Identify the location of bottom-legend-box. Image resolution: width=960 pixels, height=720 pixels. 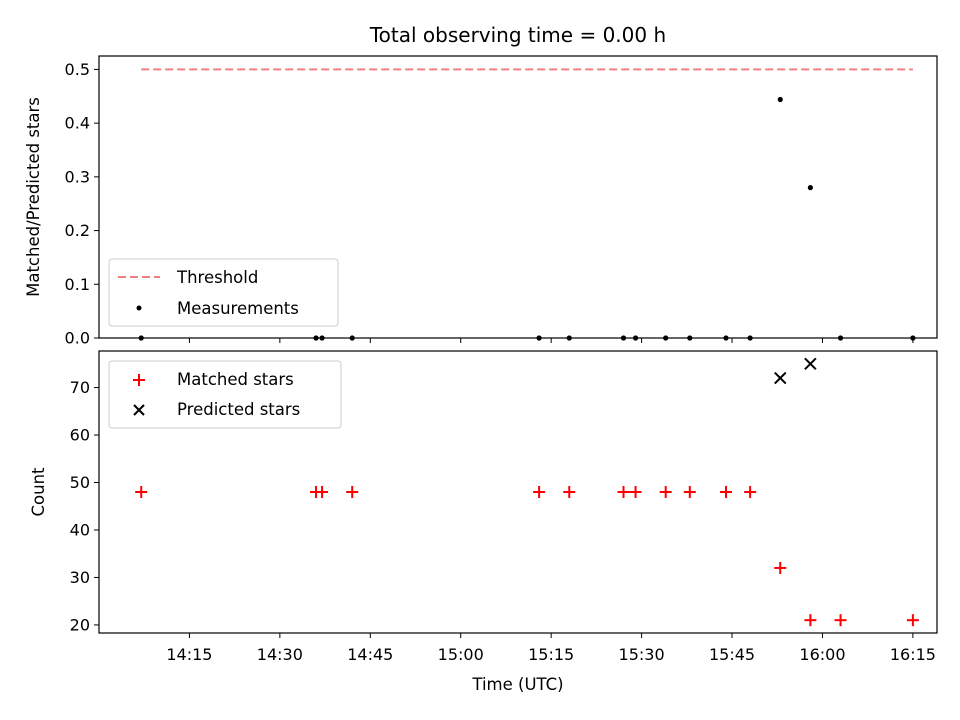
(225, 394).